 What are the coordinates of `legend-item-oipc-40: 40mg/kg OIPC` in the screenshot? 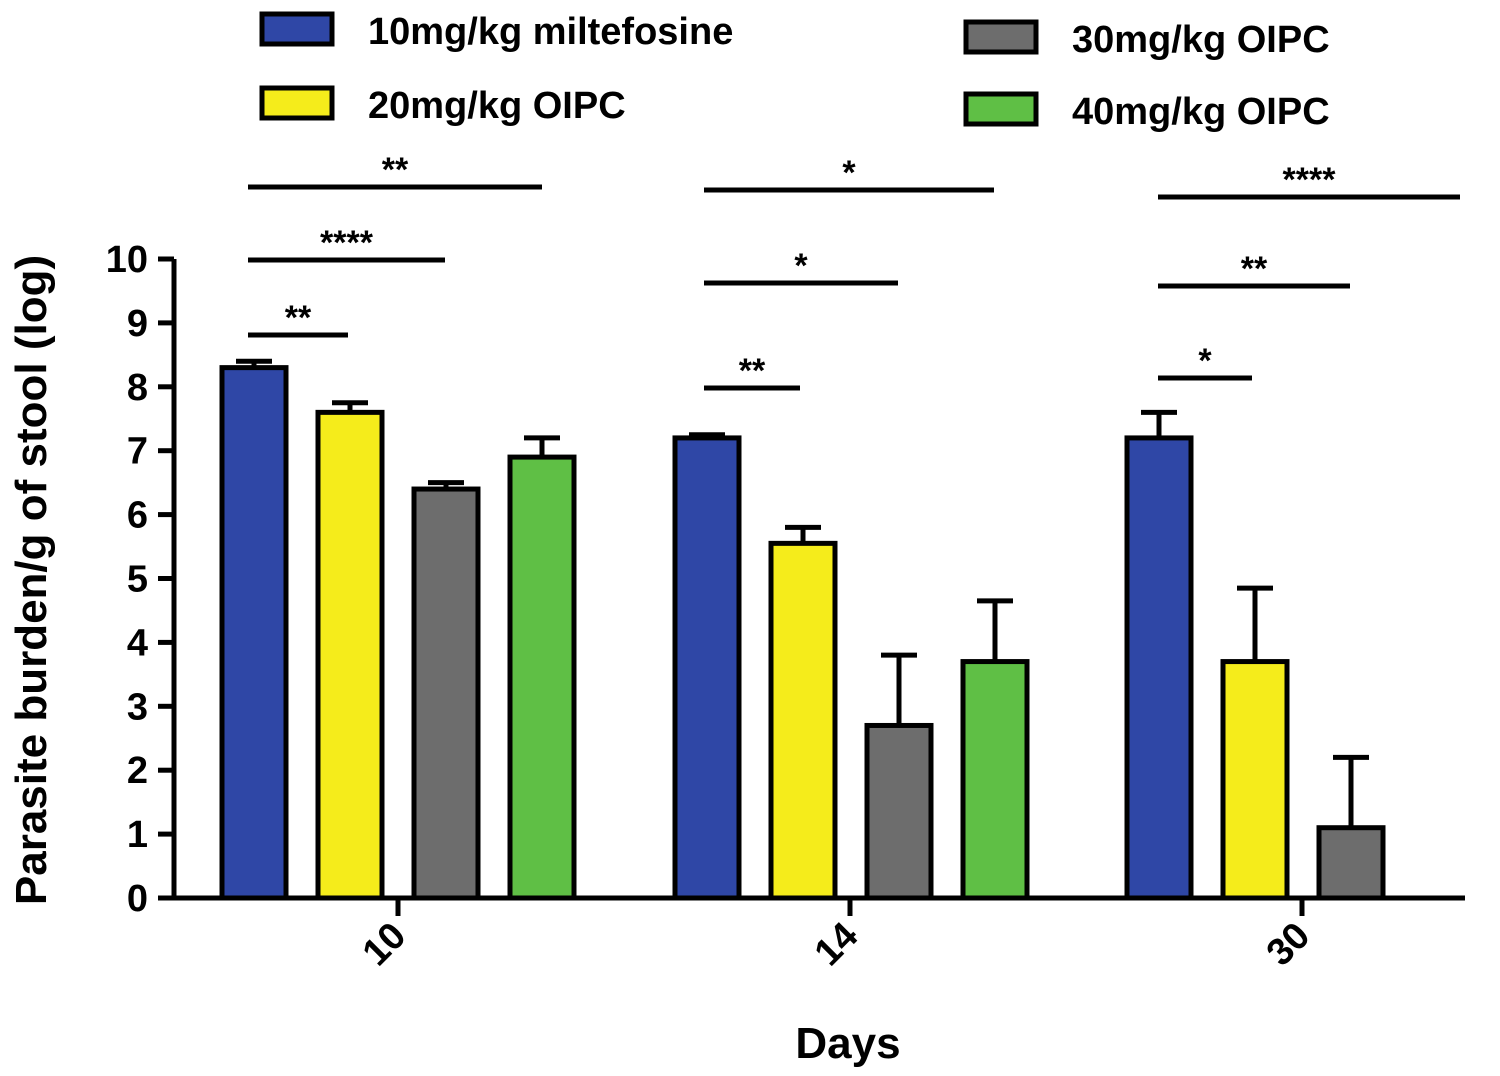 It's located at (1146, 112).